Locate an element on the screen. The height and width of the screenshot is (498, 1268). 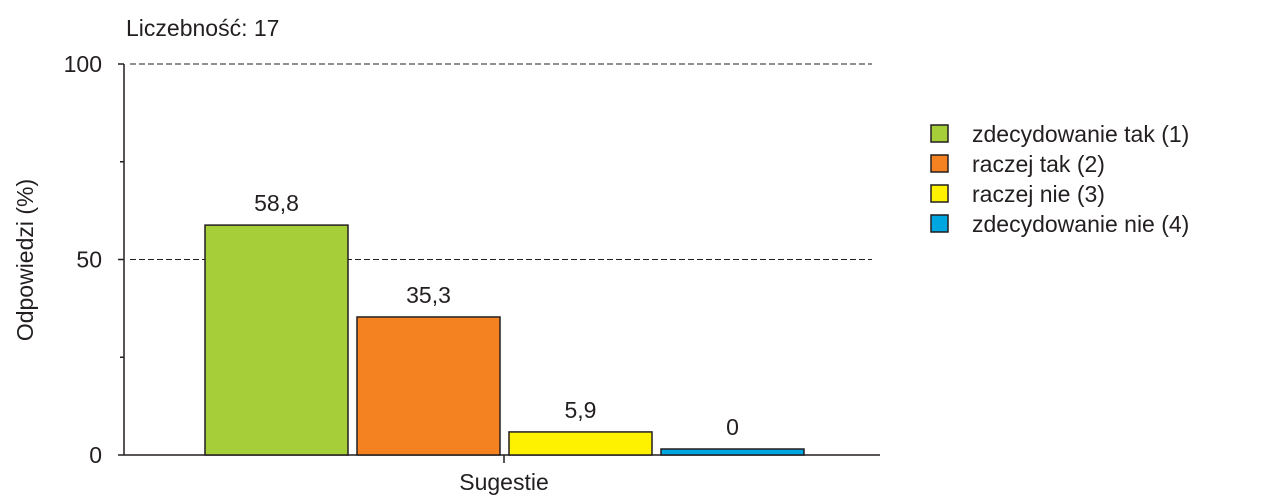
sample-count: Liczebność: 17 is located at coordinates (202, 28).